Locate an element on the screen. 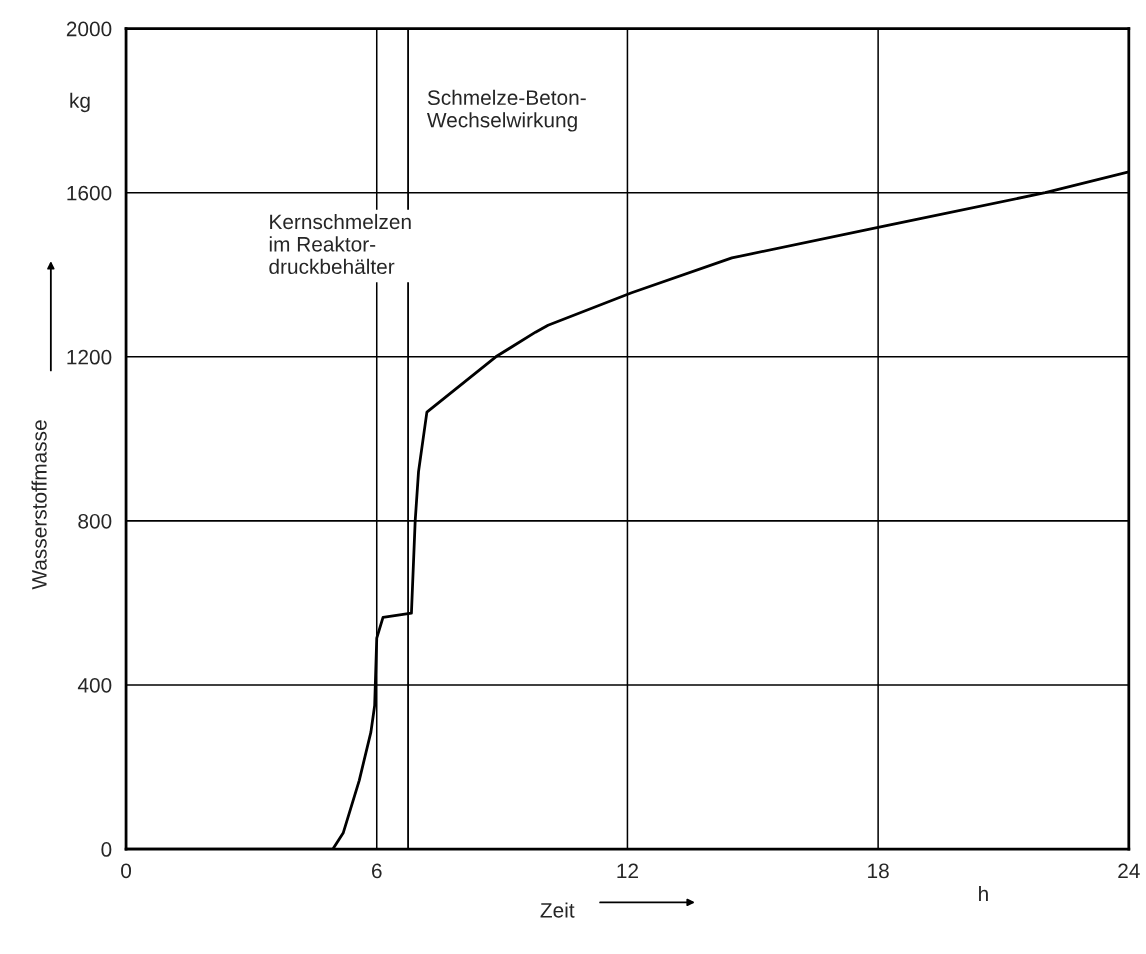  annotation: Schmelze-Beton- Wechselwirkung is located at coordinates (506, 110).